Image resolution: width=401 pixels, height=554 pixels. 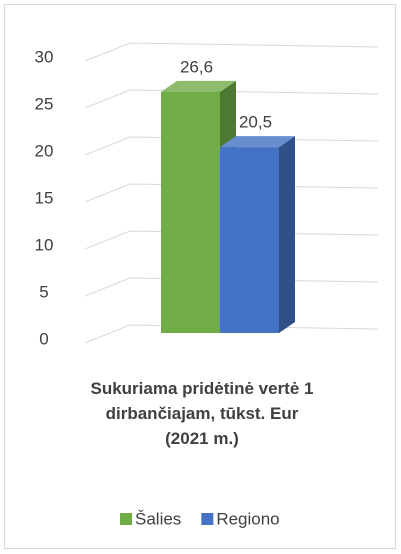 What do you see at coordinates (44, 244) in the screenshot?
I see `y-tick-label: 10` at bounding box center [44, 244].